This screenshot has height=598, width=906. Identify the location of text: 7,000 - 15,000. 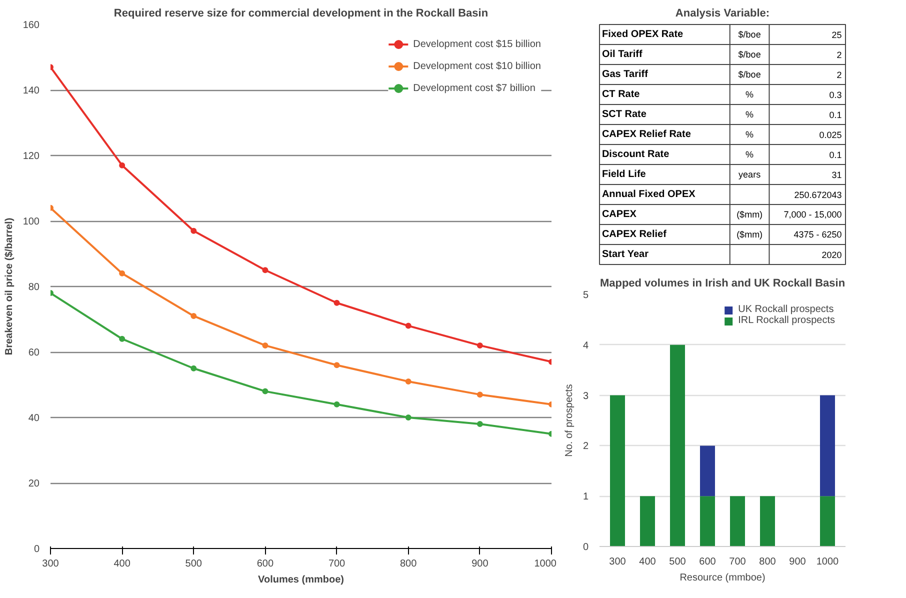
(813, 215).